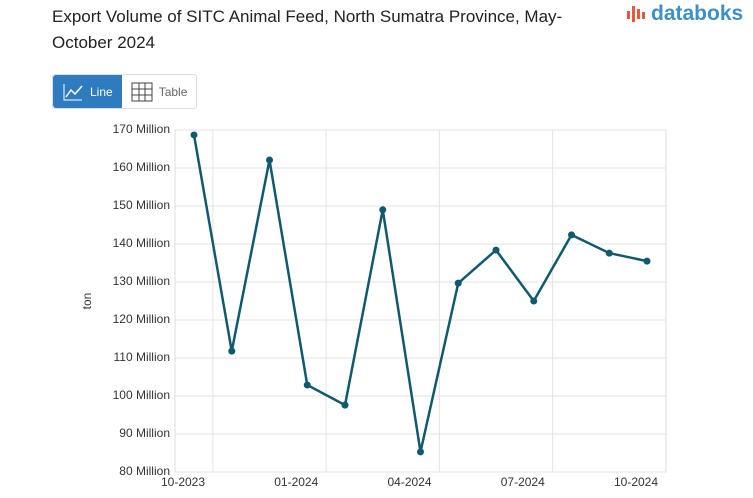 Image resolution: width=753 pixels, height=498 pixels. I want to click on y-tick-label: 150 Million, so click(141, 205).